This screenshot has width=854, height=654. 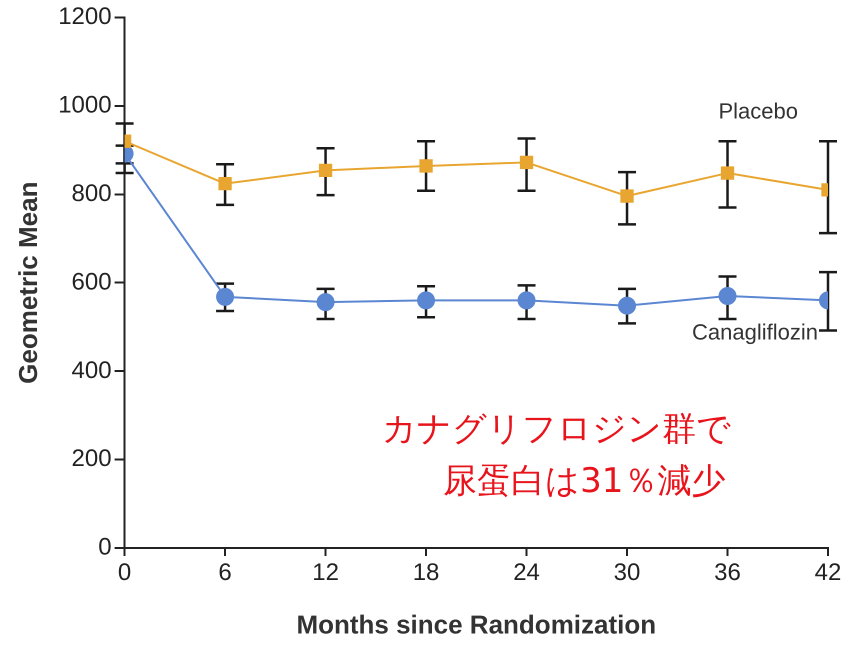 I want to click on y-tick-label: 1000, so click(x=85, y=104).